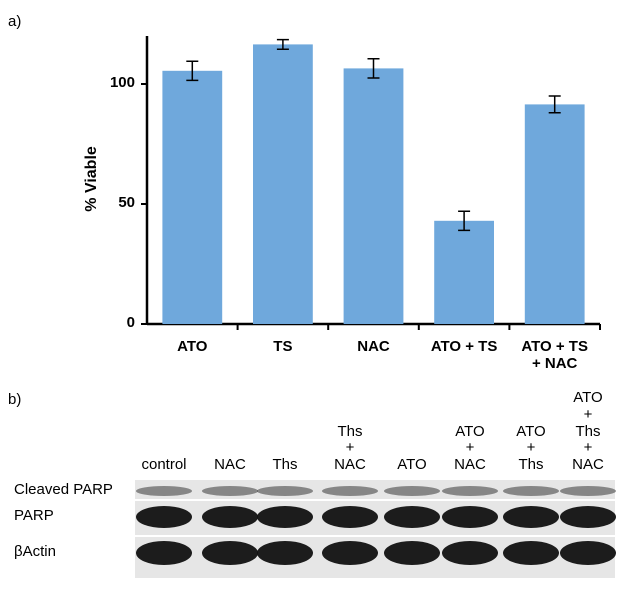  Describe the element at coordinates (35, 551) in the screenshot. I see `row-label: βActin` at that location.